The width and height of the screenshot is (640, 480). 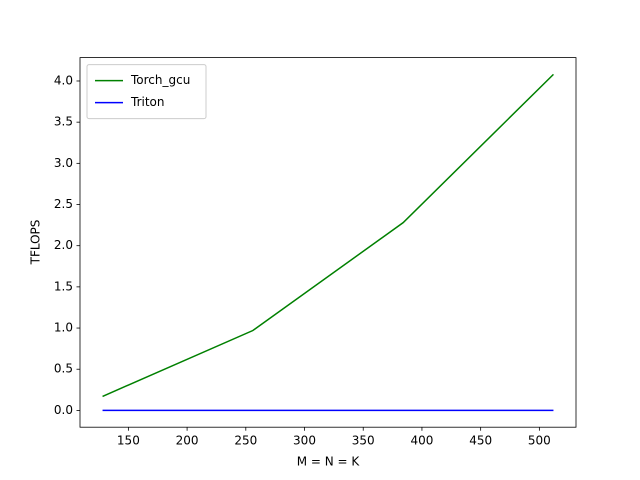 I want to click on legend-label: Torch_gcu, so click(x=160, y=80).